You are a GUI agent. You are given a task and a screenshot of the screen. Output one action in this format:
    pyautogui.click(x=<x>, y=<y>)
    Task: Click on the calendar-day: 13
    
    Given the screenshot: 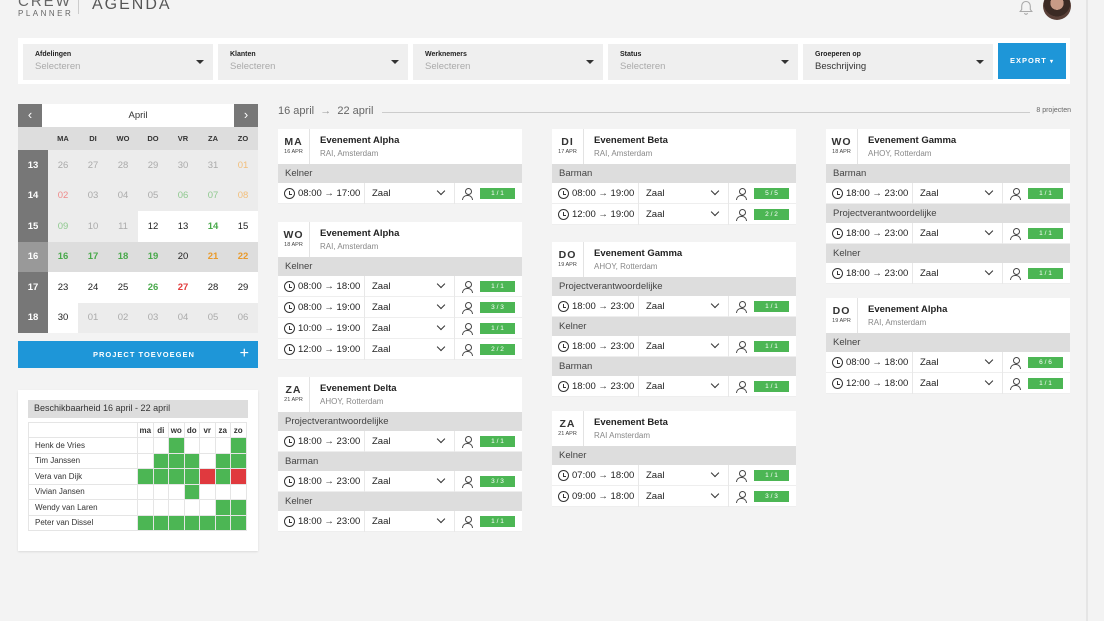 What is the action you would take?
    pyautogui.click(x=183, y=226)
    